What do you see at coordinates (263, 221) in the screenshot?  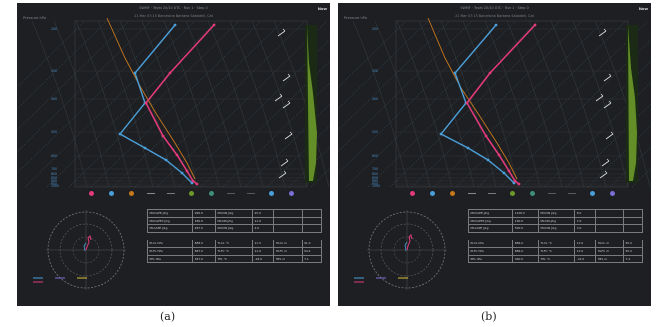 I see `table-cell: 11.0` at bounding box center [263, 221].